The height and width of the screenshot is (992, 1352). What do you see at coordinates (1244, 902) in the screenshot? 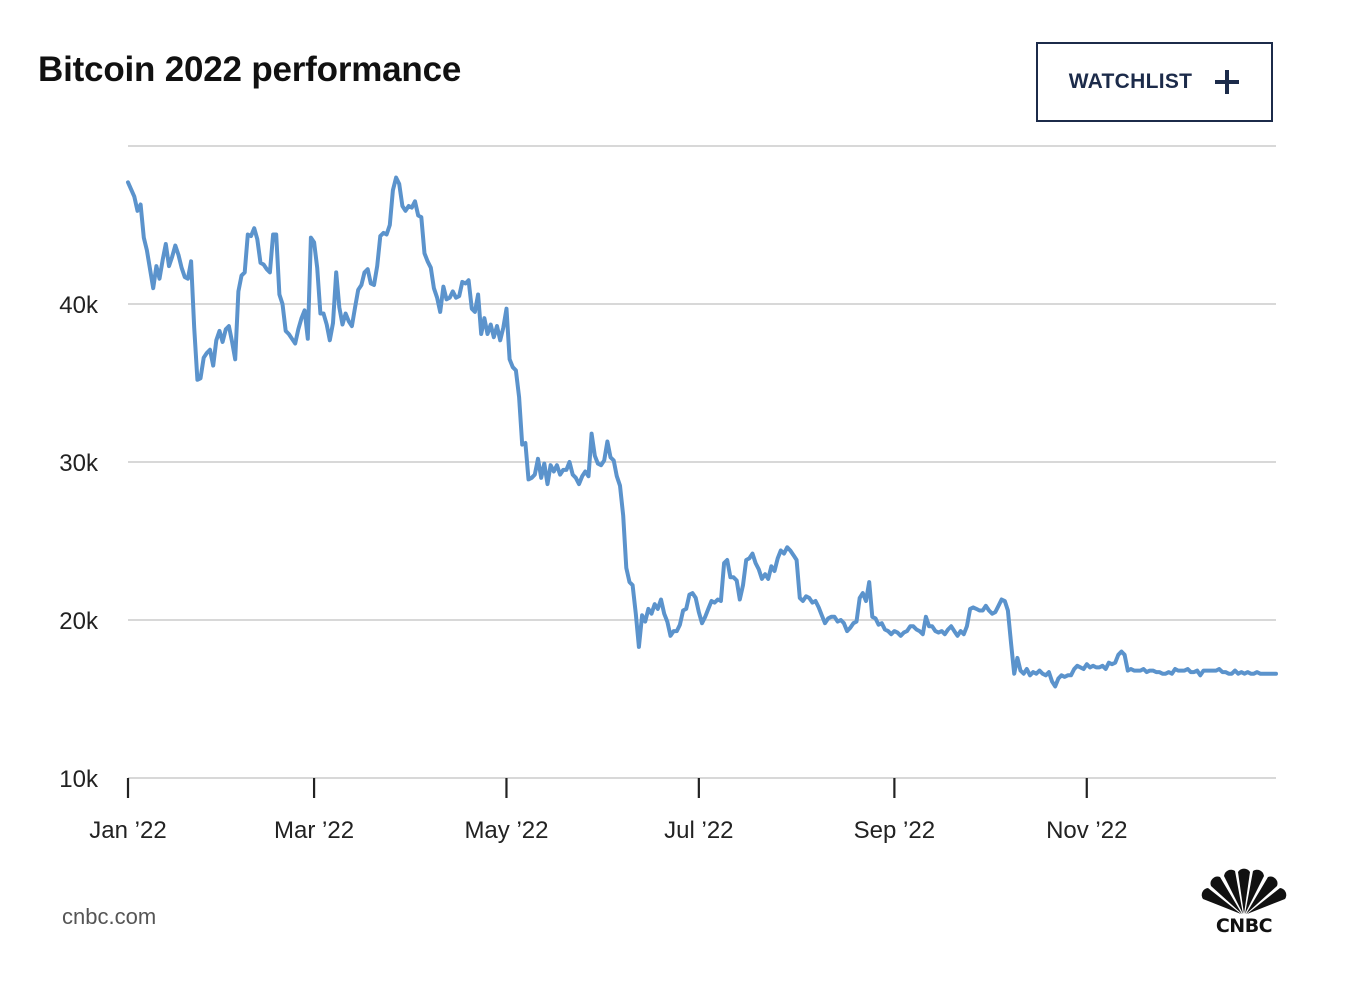
I see `cnbc-peacock-logo: CNBC` at bounding box center [1244, 902].